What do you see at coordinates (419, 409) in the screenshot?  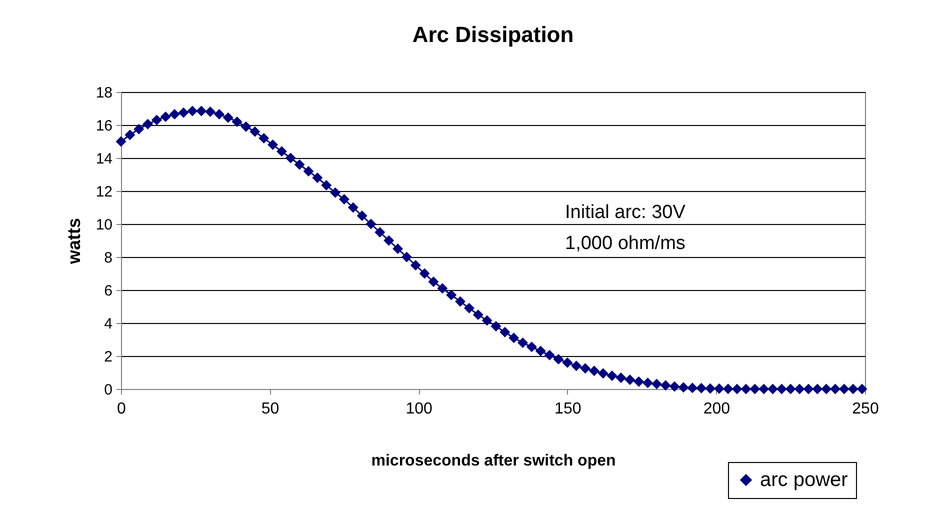 I see `x-tick-label: 100` at bounding box center [419, 409].